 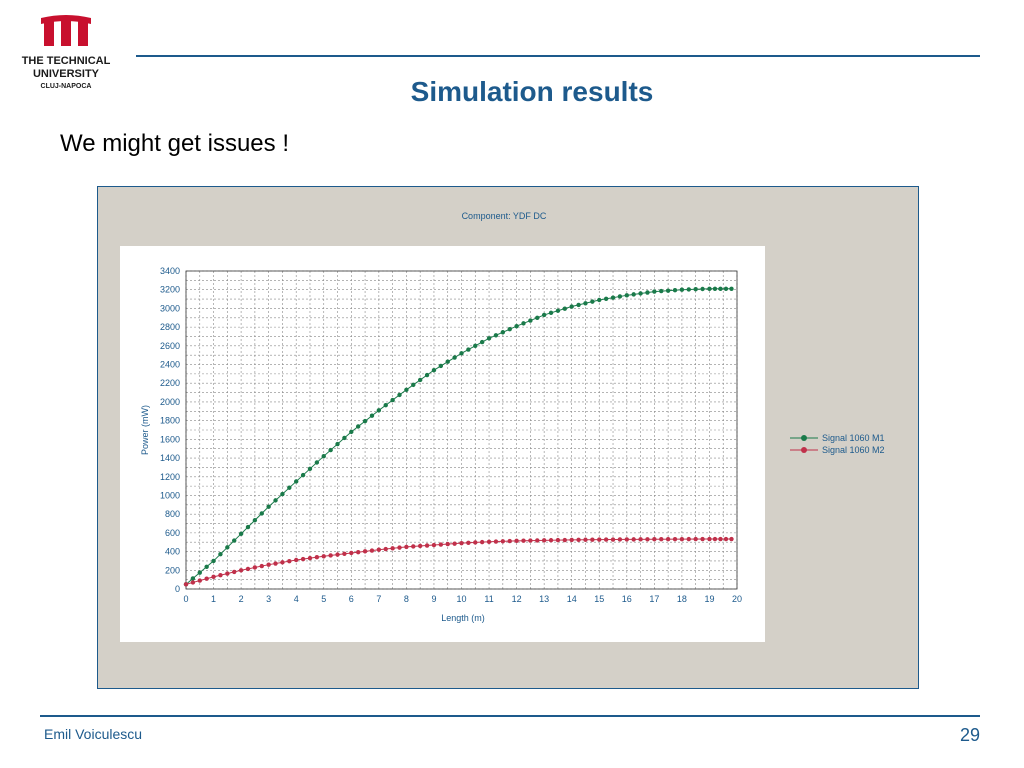 What do you see at coordinates (517, 599) in the screenshot?
I see `x-tick-label: 12` at bounding box center [517, 599].